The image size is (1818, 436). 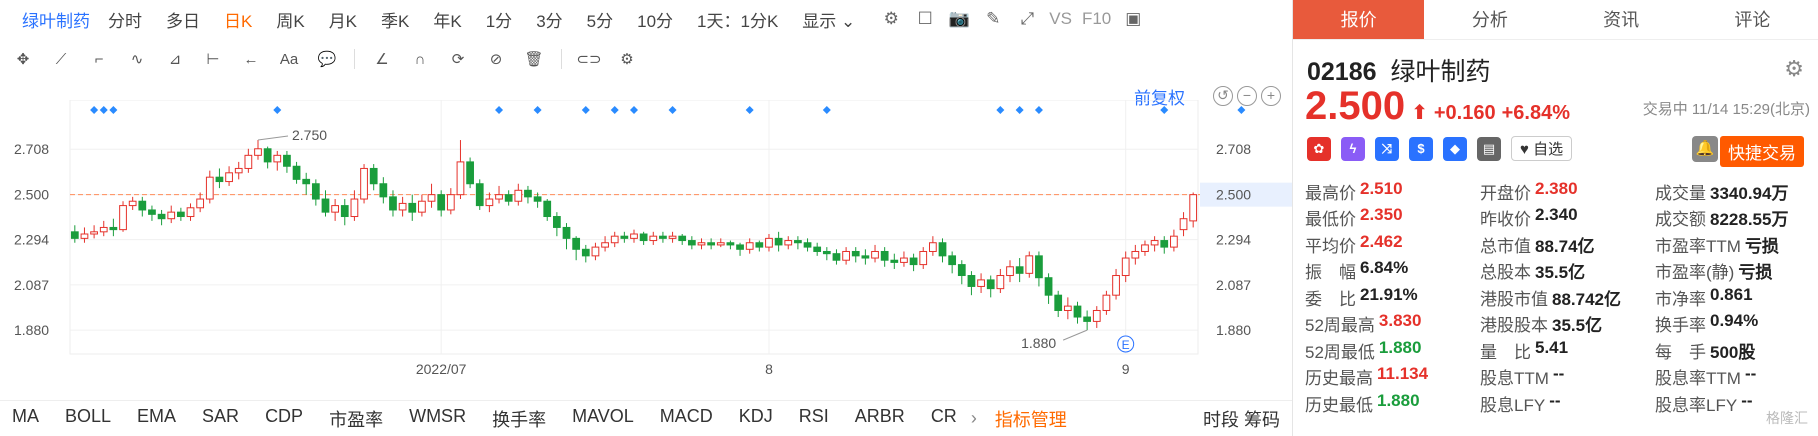 I want to click on event-e-marker, so click(x=1126, y=344).